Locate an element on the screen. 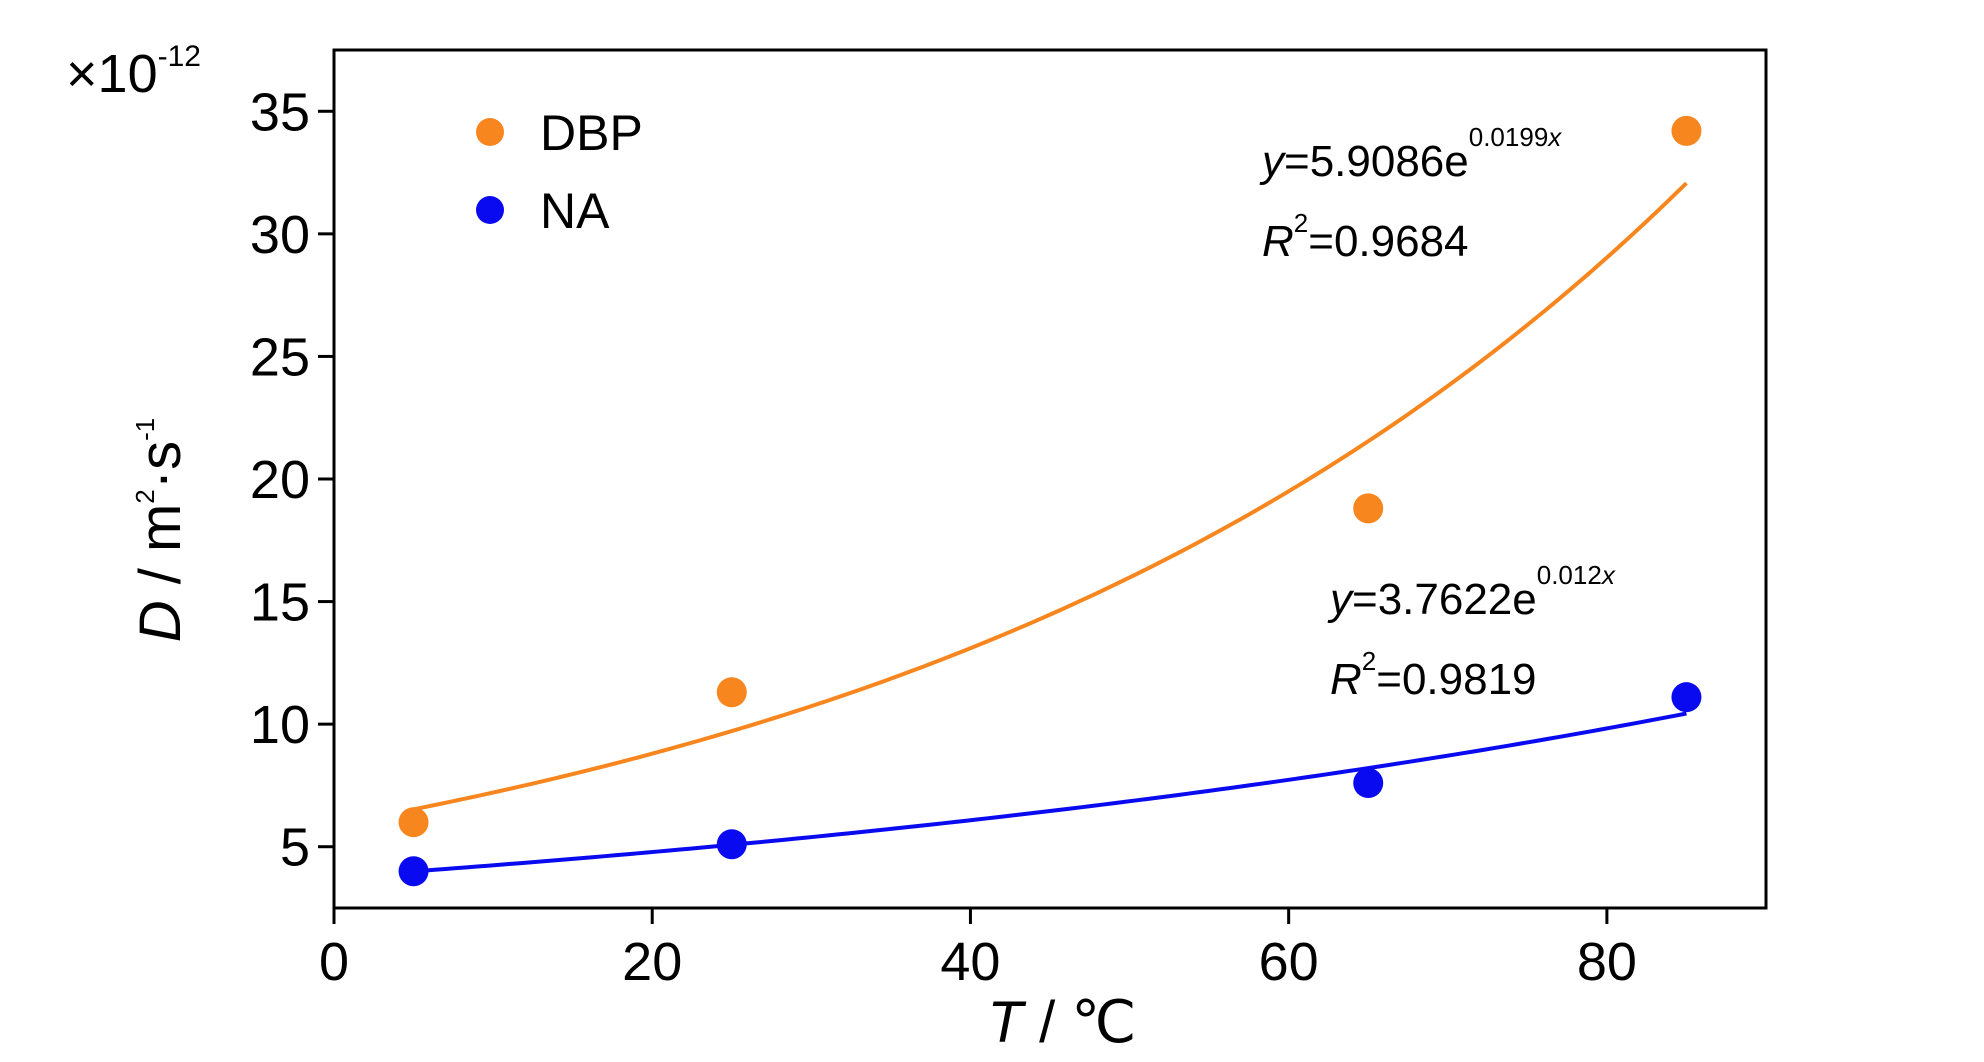  x-tick-label: 40 is located at coordinates (970, 962).